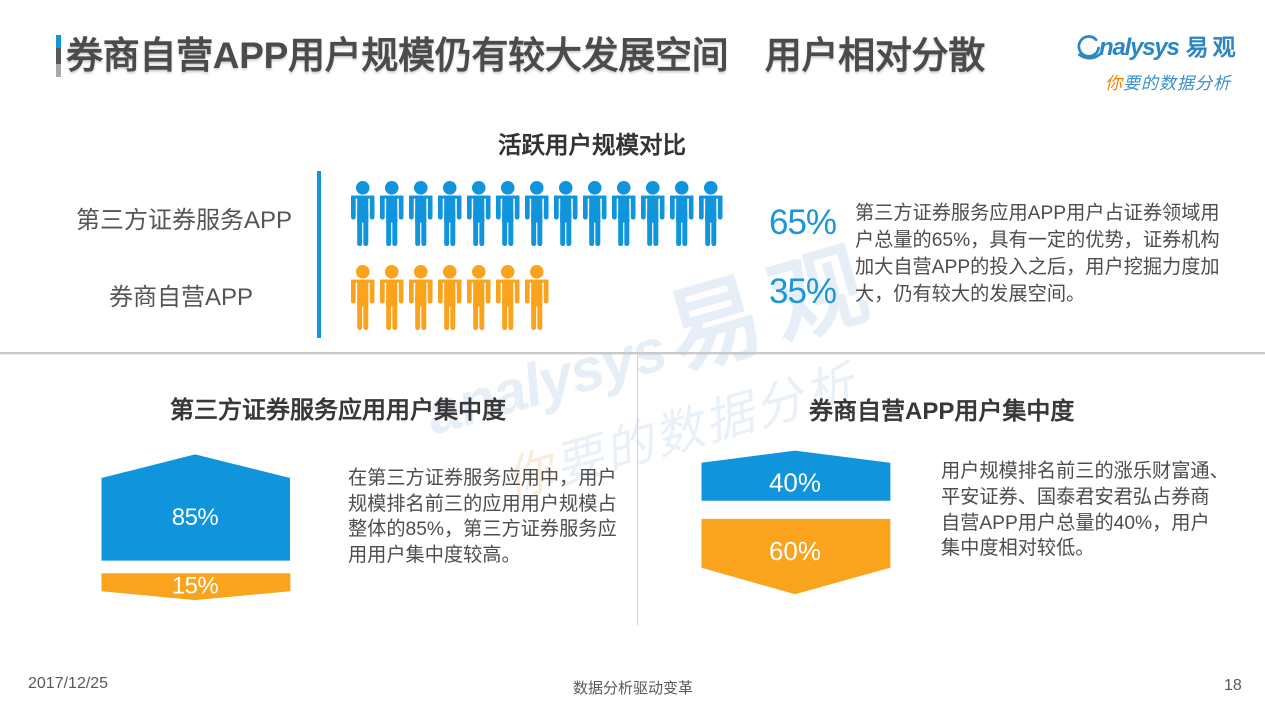  What do you see at coordinates (195, 586) in the screenshot?
I see `svg-text: 15%` at bounding box center [195, 586].